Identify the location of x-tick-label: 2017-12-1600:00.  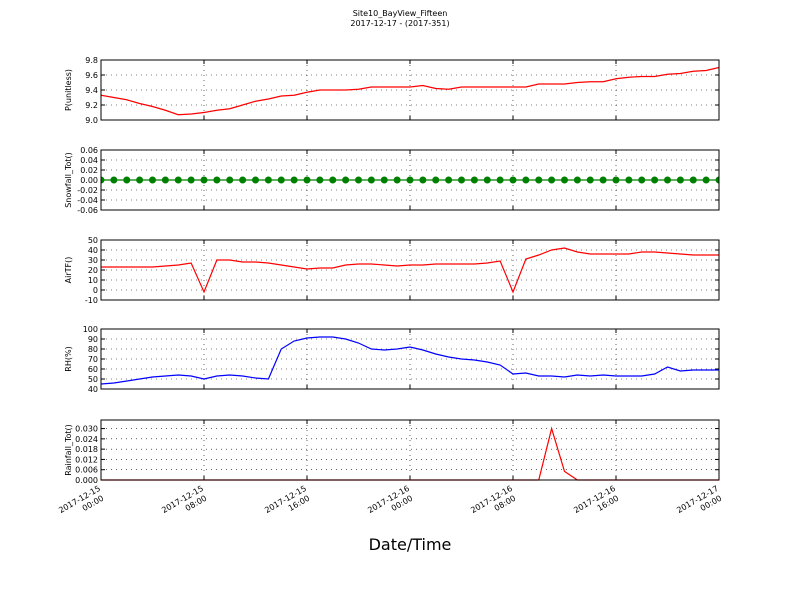
(391, 504).